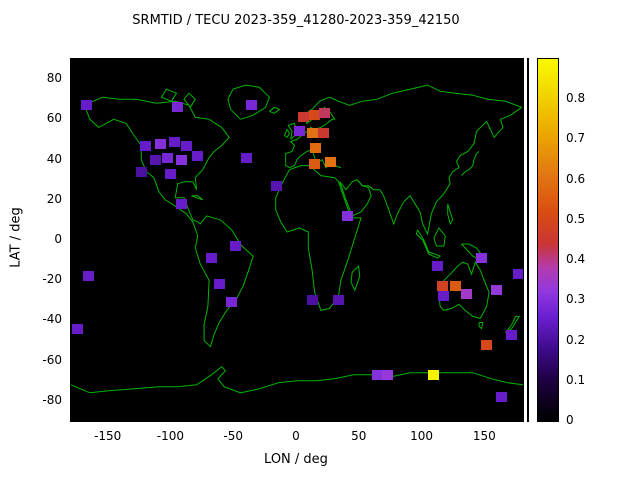 Image resolution: width=640 pixels, height=480 pixels. I want to click on x-tick-label: -150, so click(108, 436).